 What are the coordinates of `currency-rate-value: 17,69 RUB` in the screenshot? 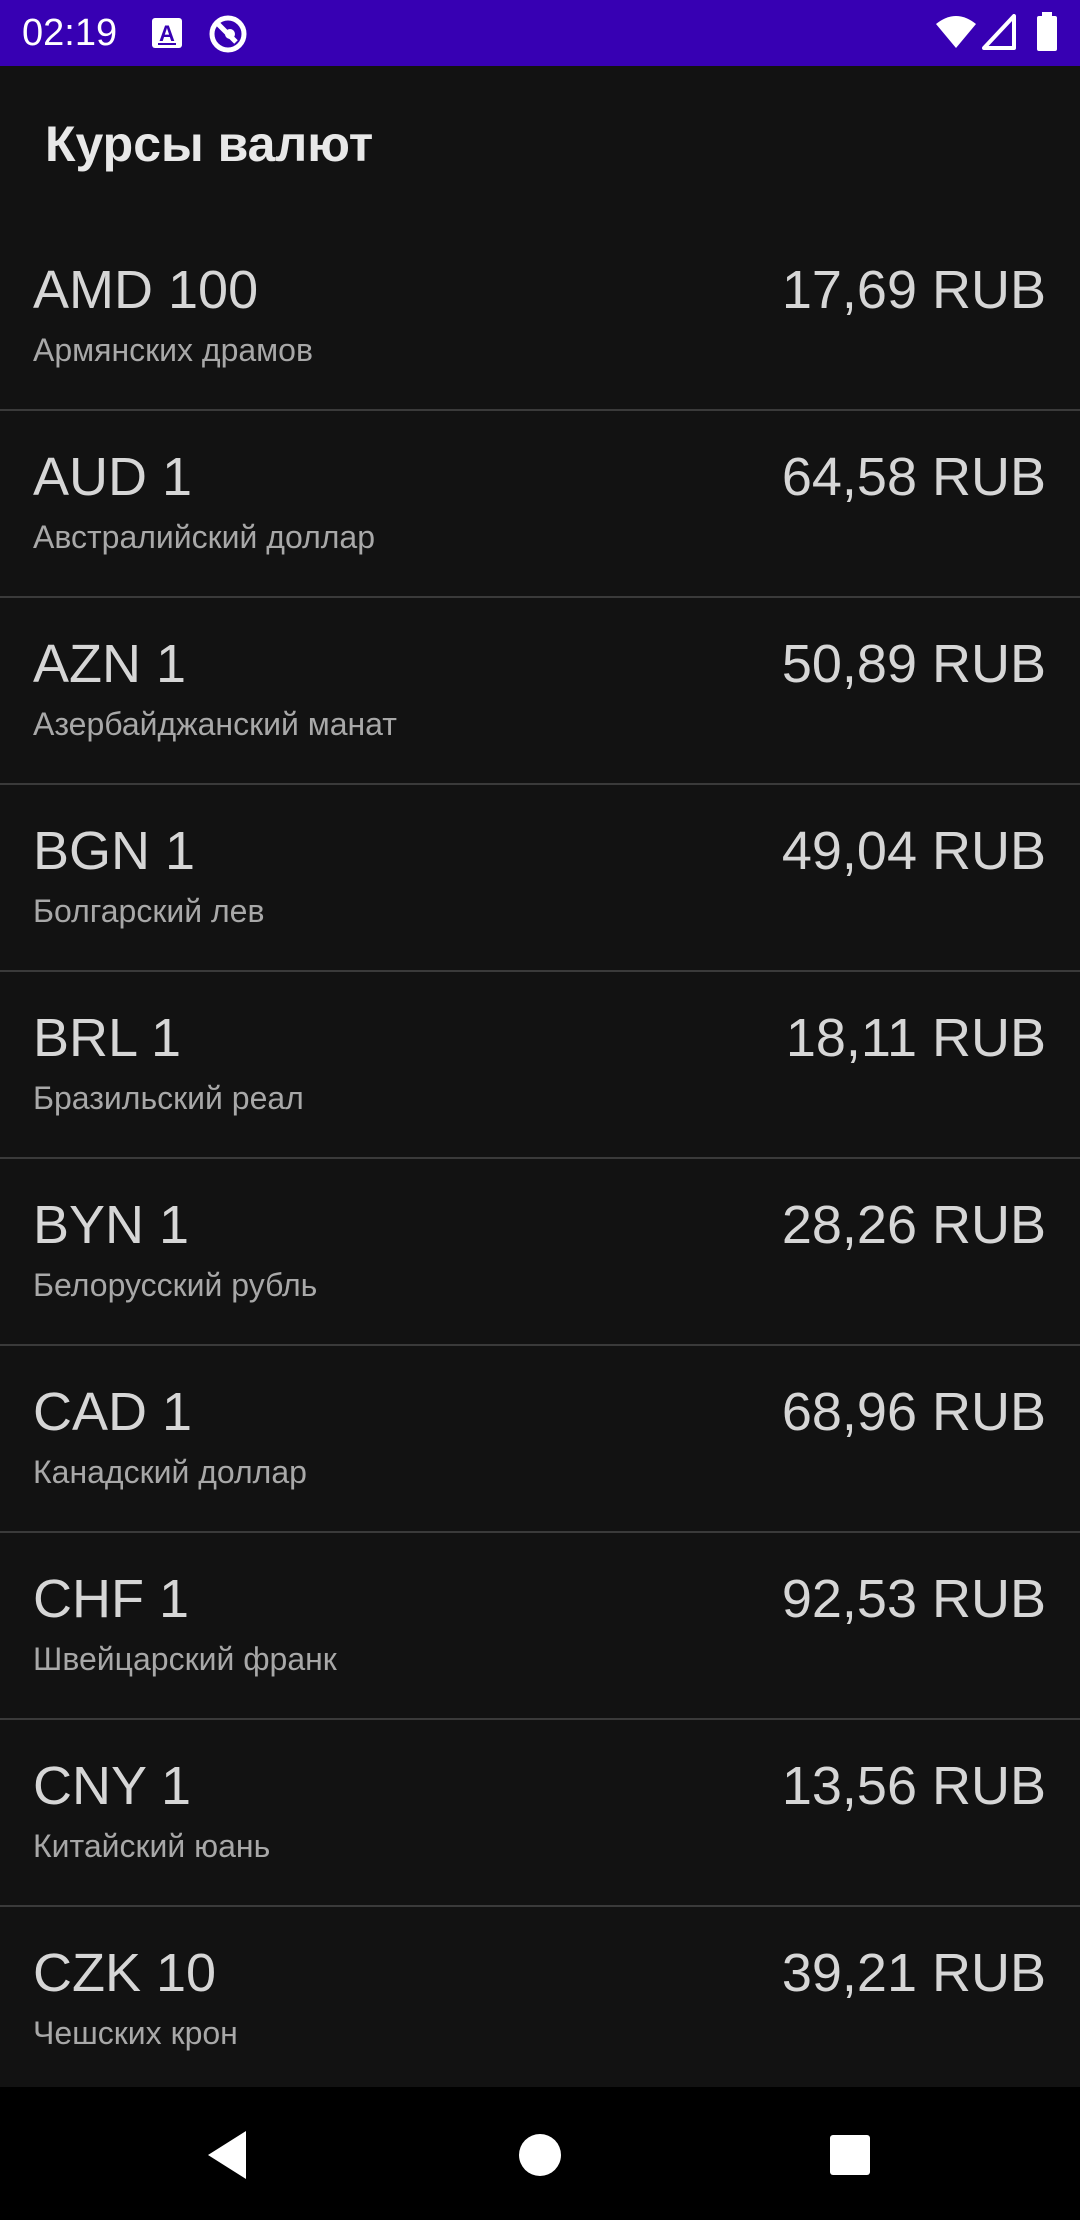 It's located at (913, 290).